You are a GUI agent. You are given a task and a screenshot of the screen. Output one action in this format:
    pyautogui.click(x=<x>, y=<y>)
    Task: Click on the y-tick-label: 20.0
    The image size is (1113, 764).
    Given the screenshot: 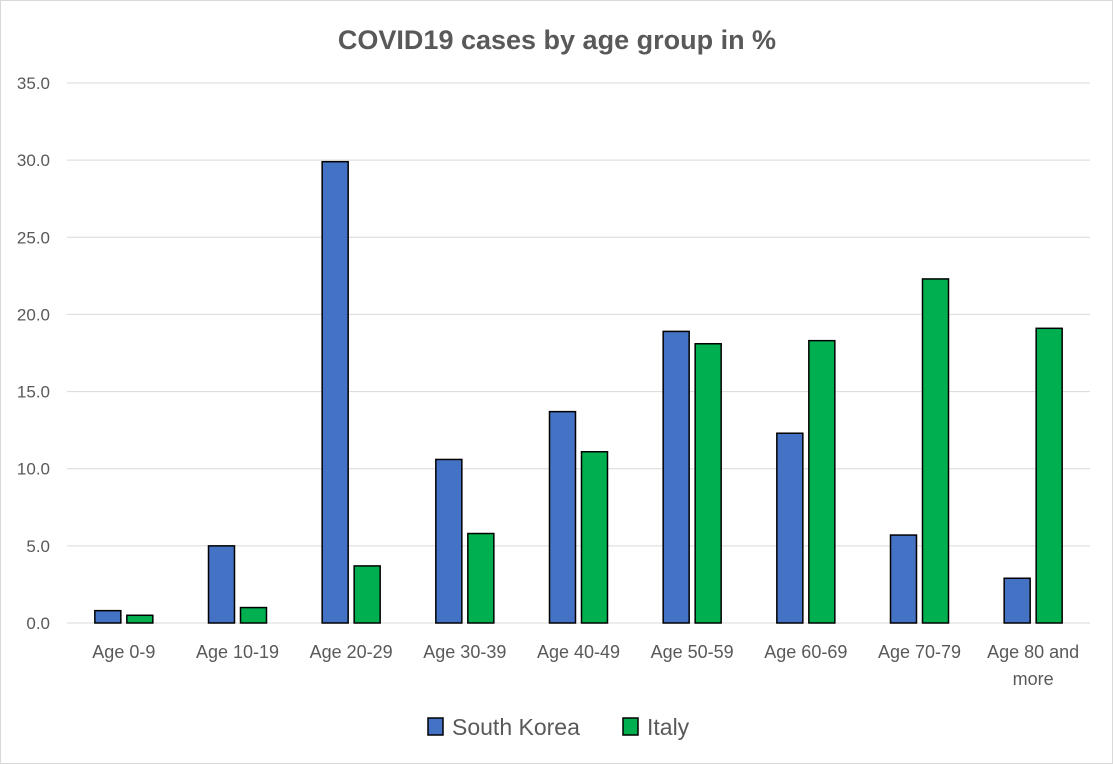 What is the action you would take?
    pyautogui.click(x=33, y=314)
    